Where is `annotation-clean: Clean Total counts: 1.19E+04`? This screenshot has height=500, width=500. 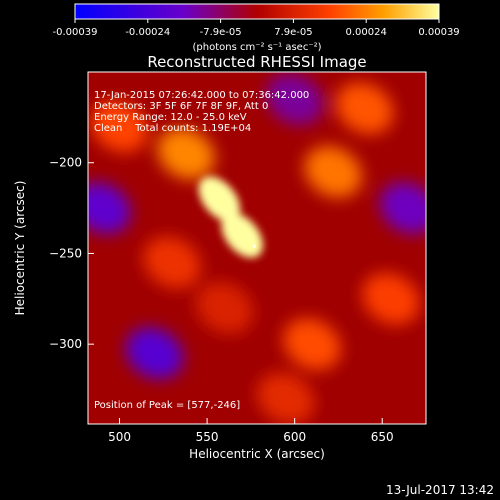 annotation-clean: Clean Total counts: 1.19E+04 is located at coordinates (172, 128).